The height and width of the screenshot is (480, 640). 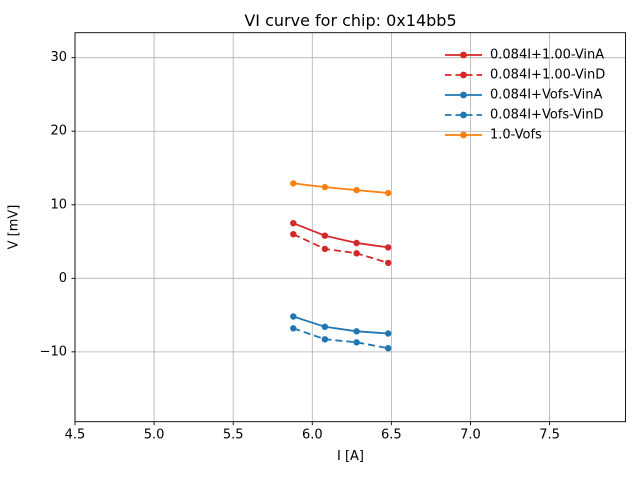 What do you see at coordinates (154, 434) in the screenshot?
I see `x-tick-label: 5.0` at bounding box center [154, 434].